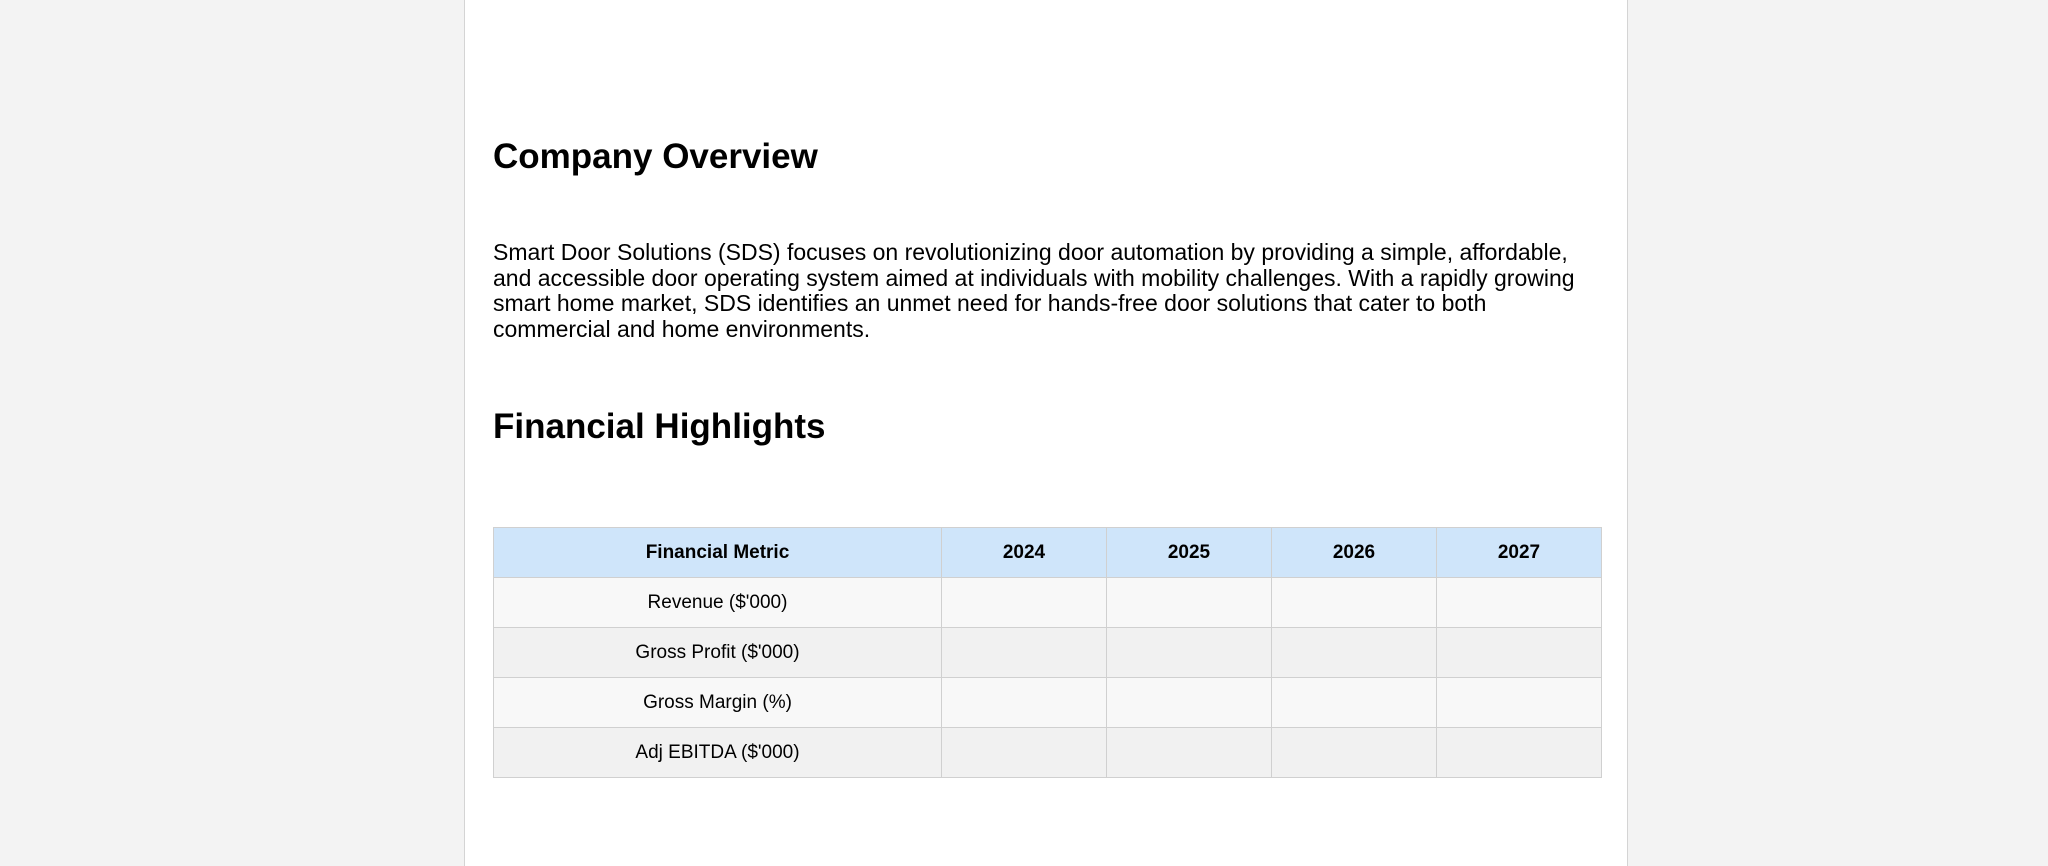  What do you see at coordinates (717, 752) in the screenshot?
I see `row-label-adj-ebitda: Adj EBITDA ($'000)` at bounding box center [717, 752].